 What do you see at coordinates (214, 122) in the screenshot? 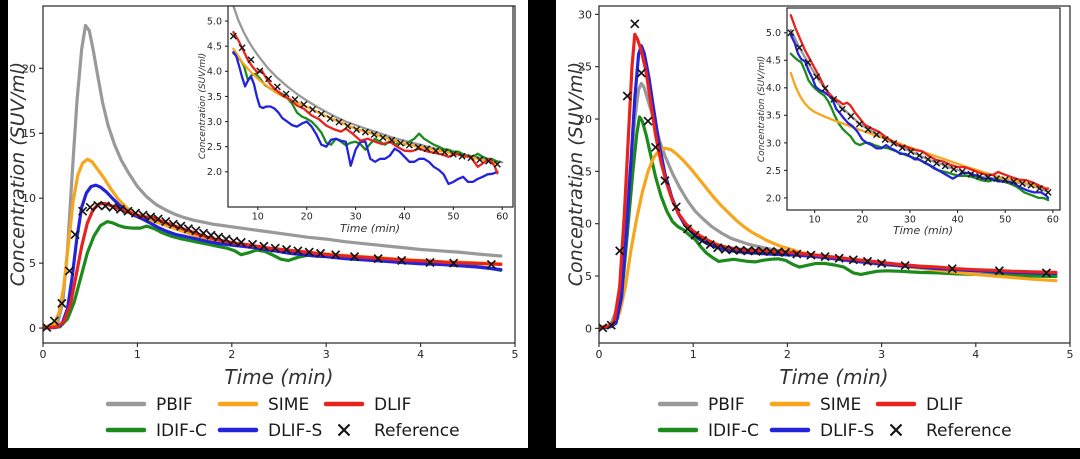
I see `y-tick-label: 3.0` at bounding box center [214, 122].